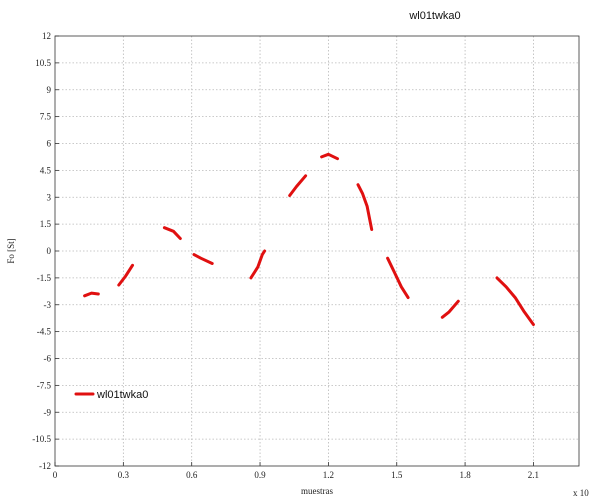 This screenshot has width=595, height=497. Describe the element at coordinates (49, 197) in the screenshot. I see `y-tick-label: 3` at that location.